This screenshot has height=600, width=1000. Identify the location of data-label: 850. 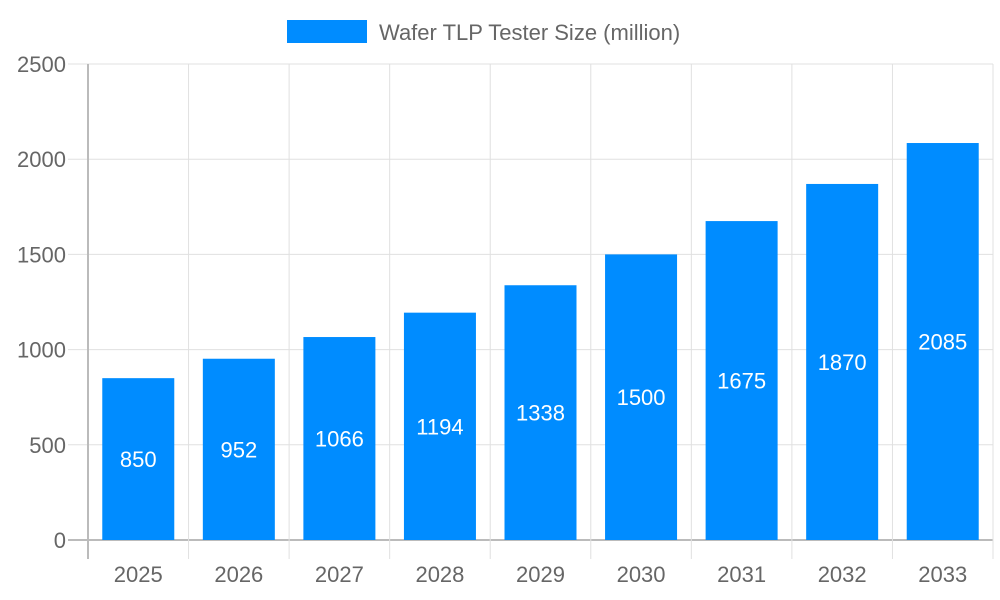
(138, 459).